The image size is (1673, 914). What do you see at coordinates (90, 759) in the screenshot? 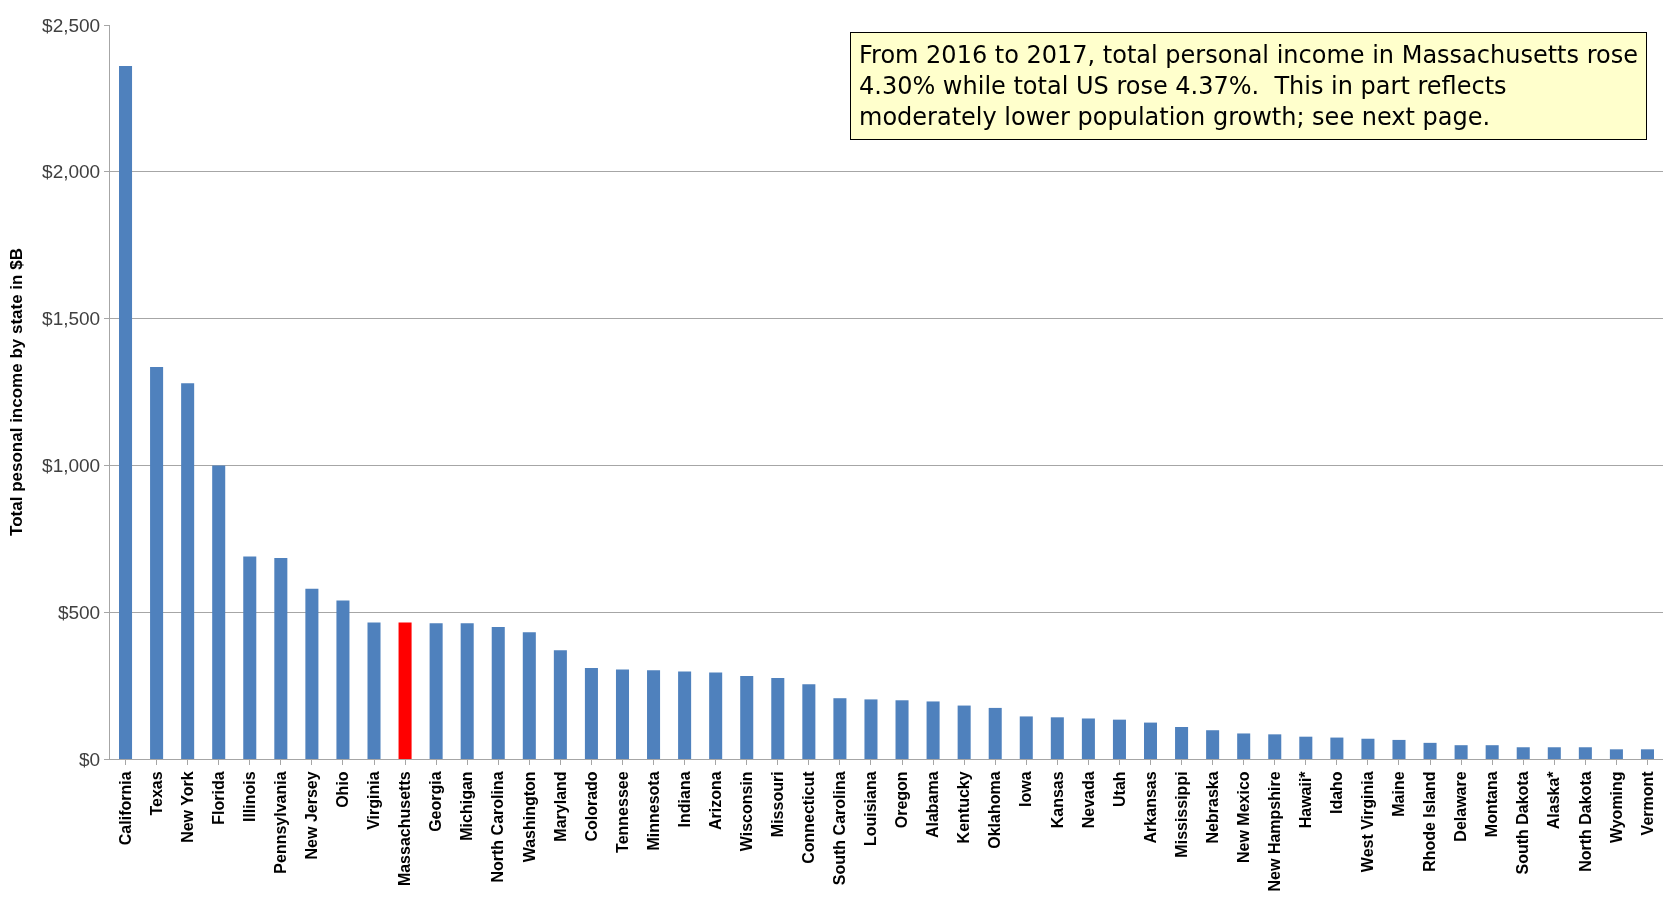
I see `y-tick-label: $0` at bounding box center [90, 759].